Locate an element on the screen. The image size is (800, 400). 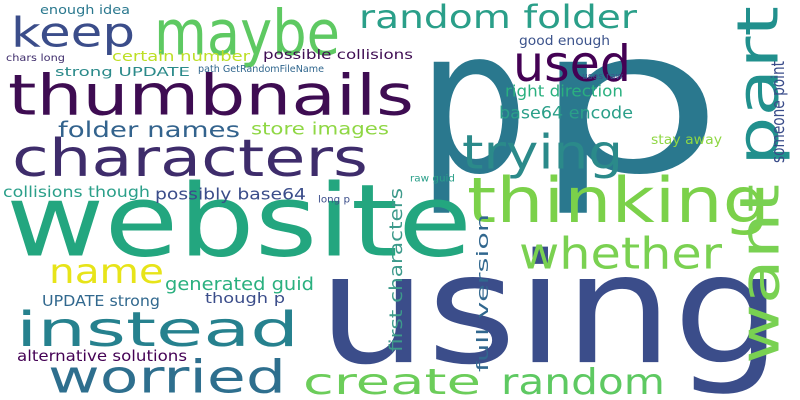
word-folder-names: folder names is located at coordinates (149, 131).